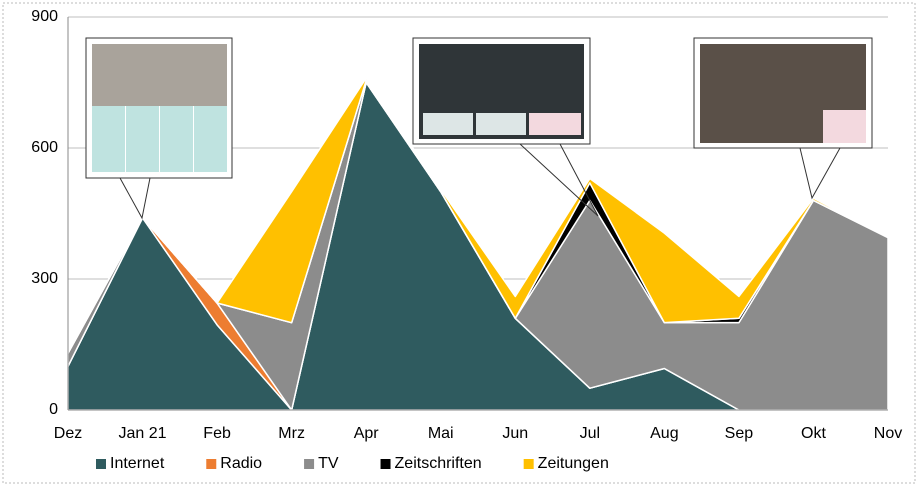 This screenshot has width=920, height=493. I want to click on legend-label: Zeitschriften, so click(438, 463).